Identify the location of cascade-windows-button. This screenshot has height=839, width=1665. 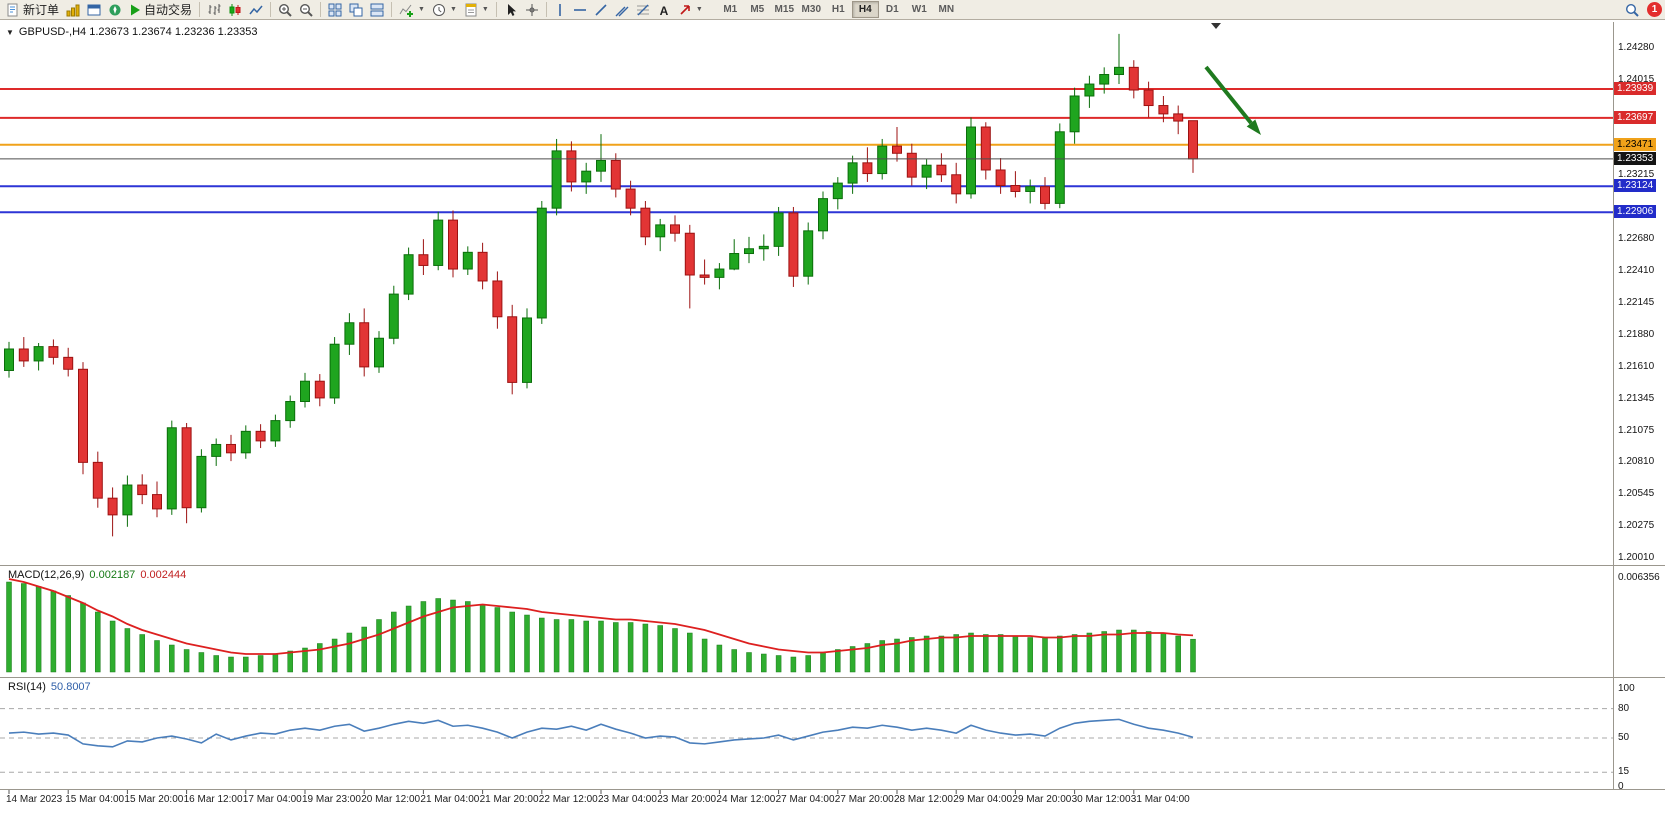
(356, 10).